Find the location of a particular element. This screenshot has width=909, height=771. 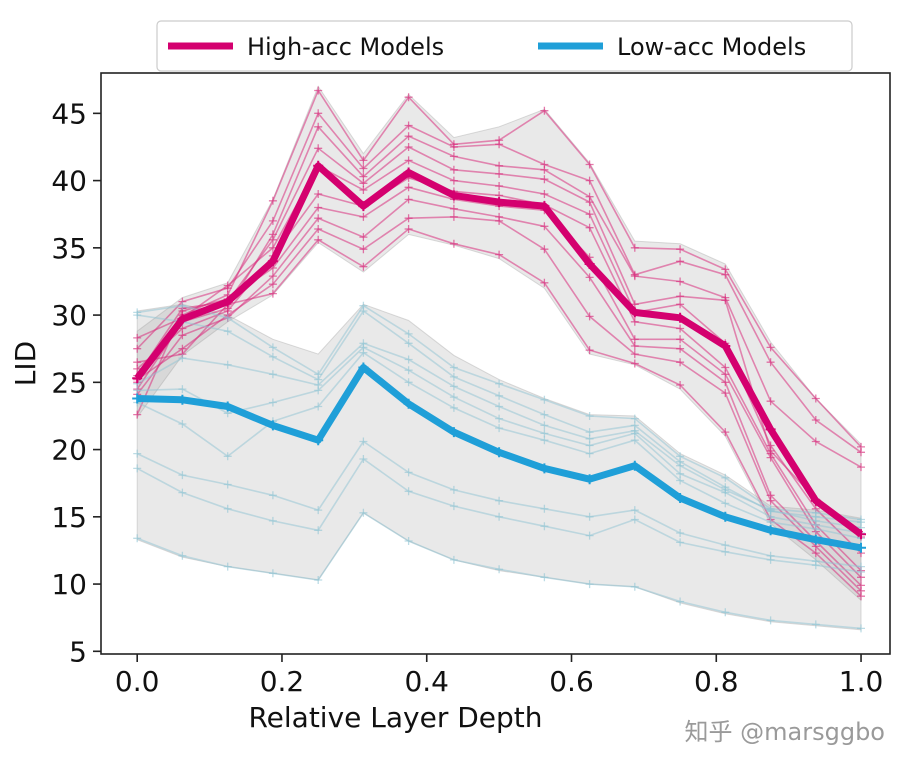

y-tick-label: 40 is located at coordinates (69, 181).